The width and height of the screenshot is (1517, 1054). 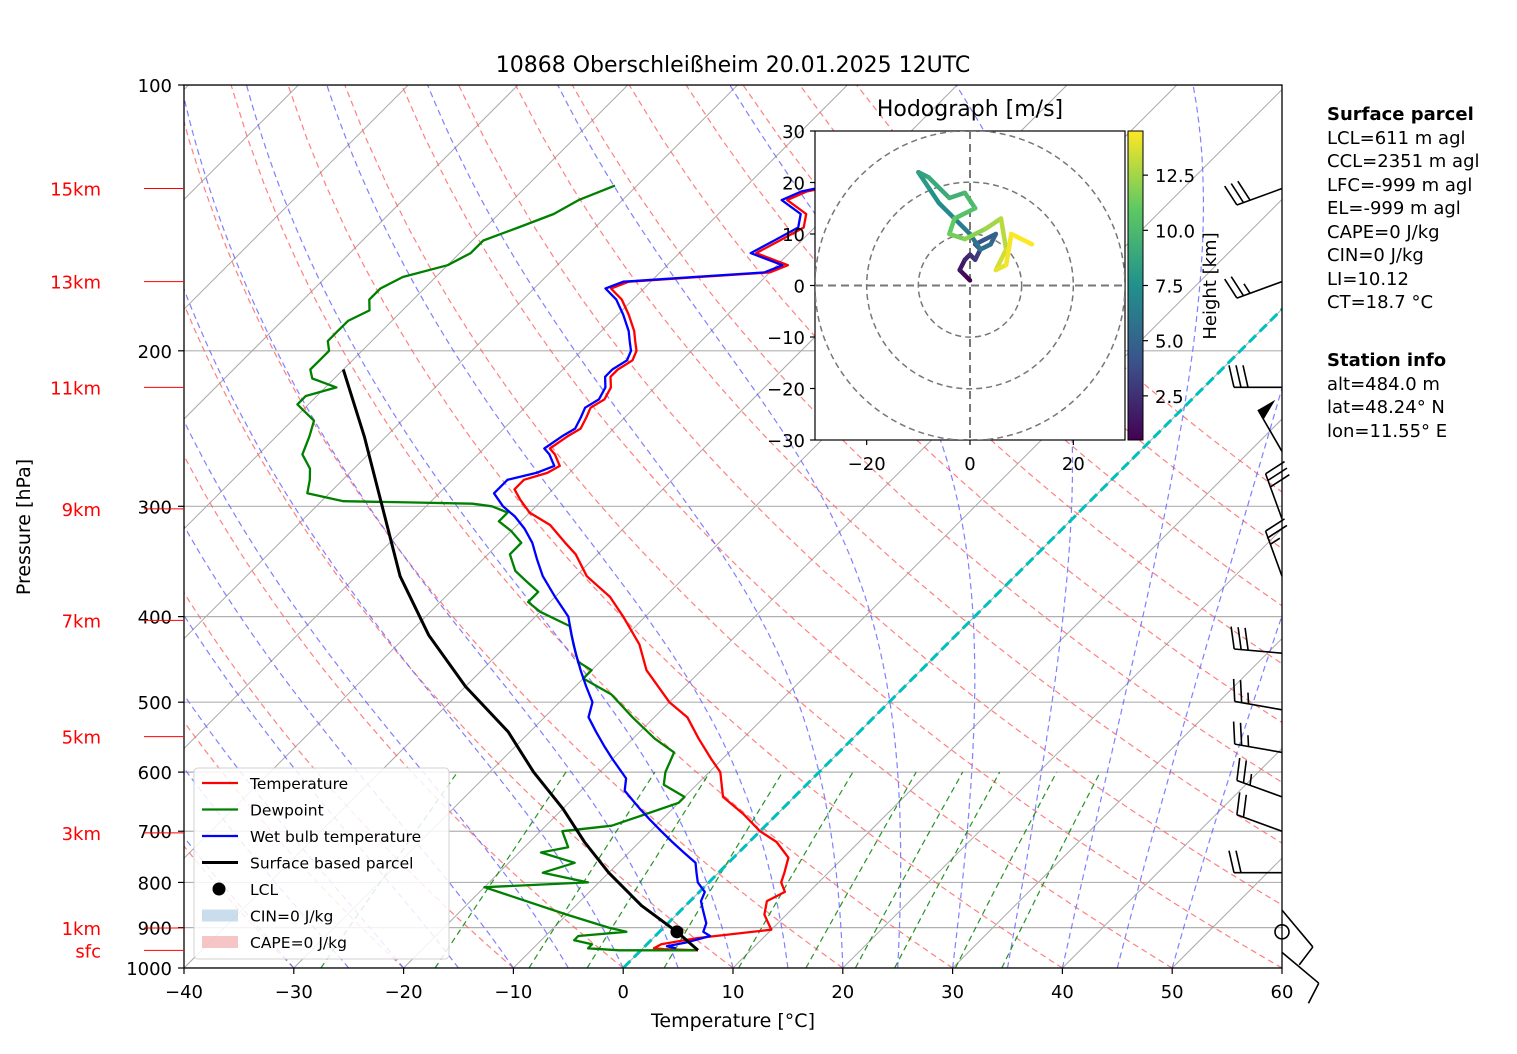 I want to click on colorbar-tick-label: 7.5, so click(x=1169, y=287).